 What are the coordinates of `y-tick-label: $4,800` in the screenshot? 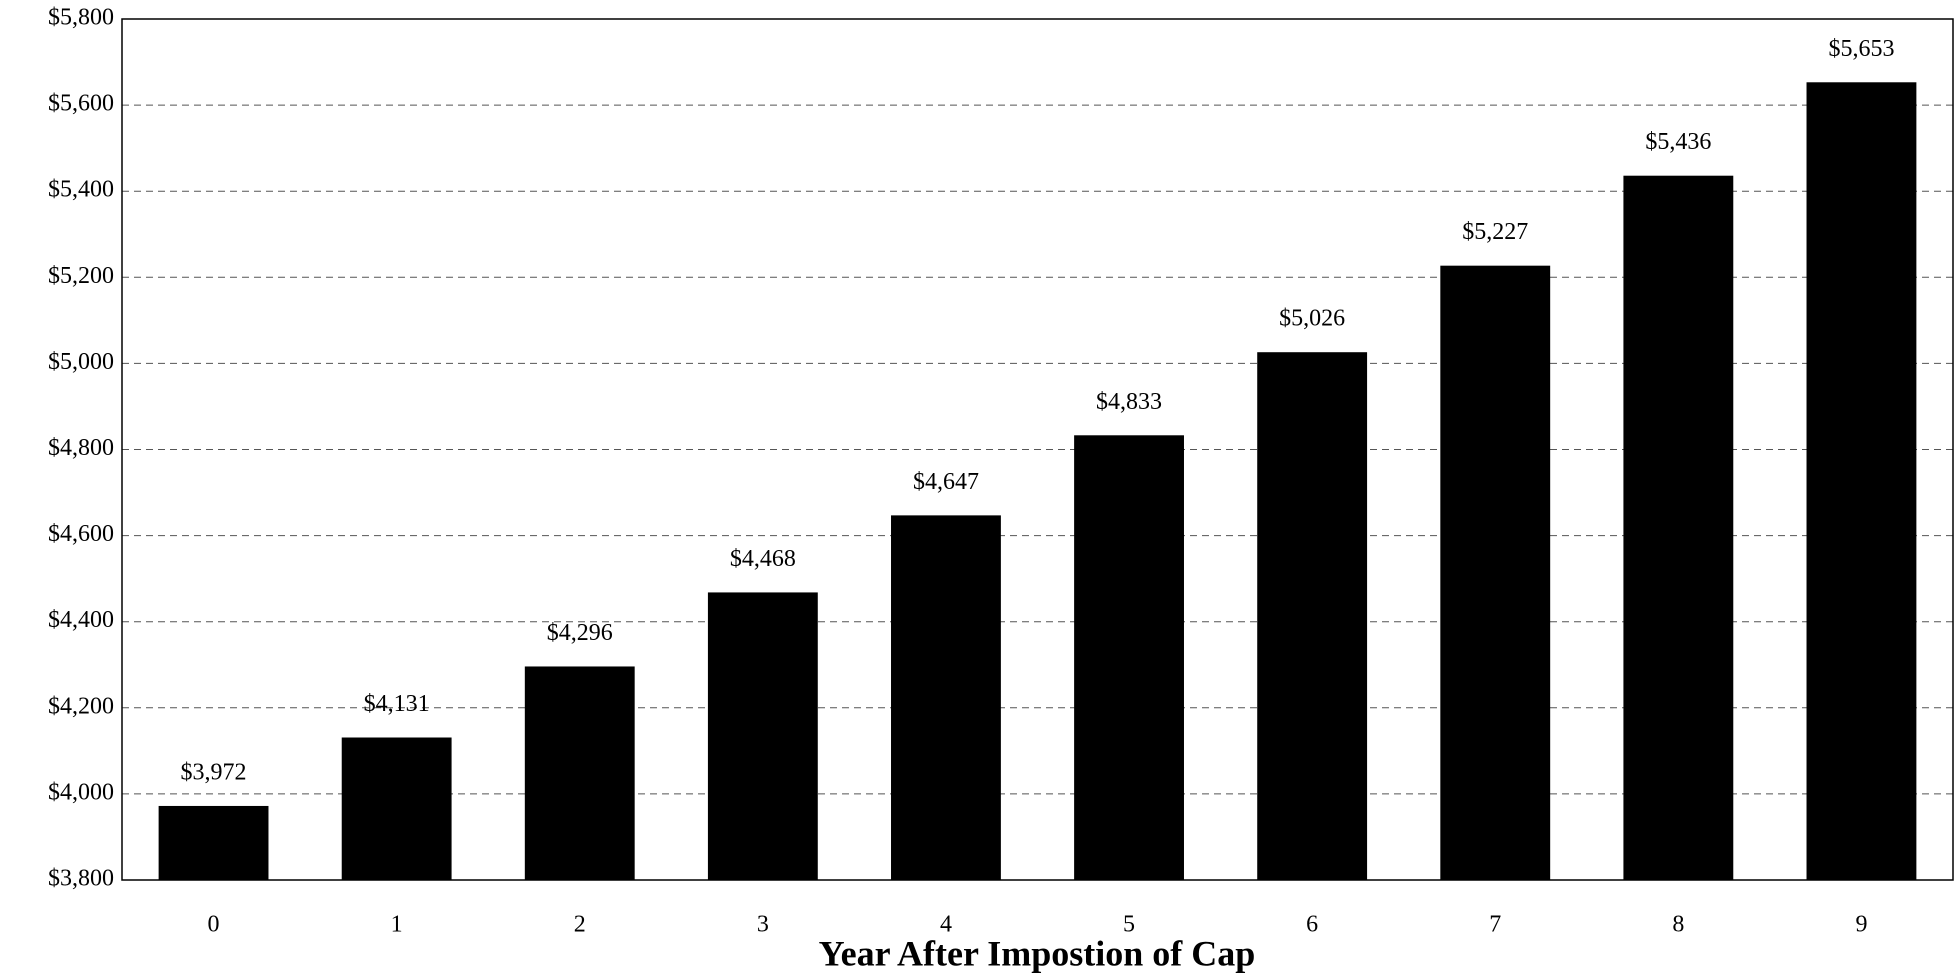 It's located at (81, 448).